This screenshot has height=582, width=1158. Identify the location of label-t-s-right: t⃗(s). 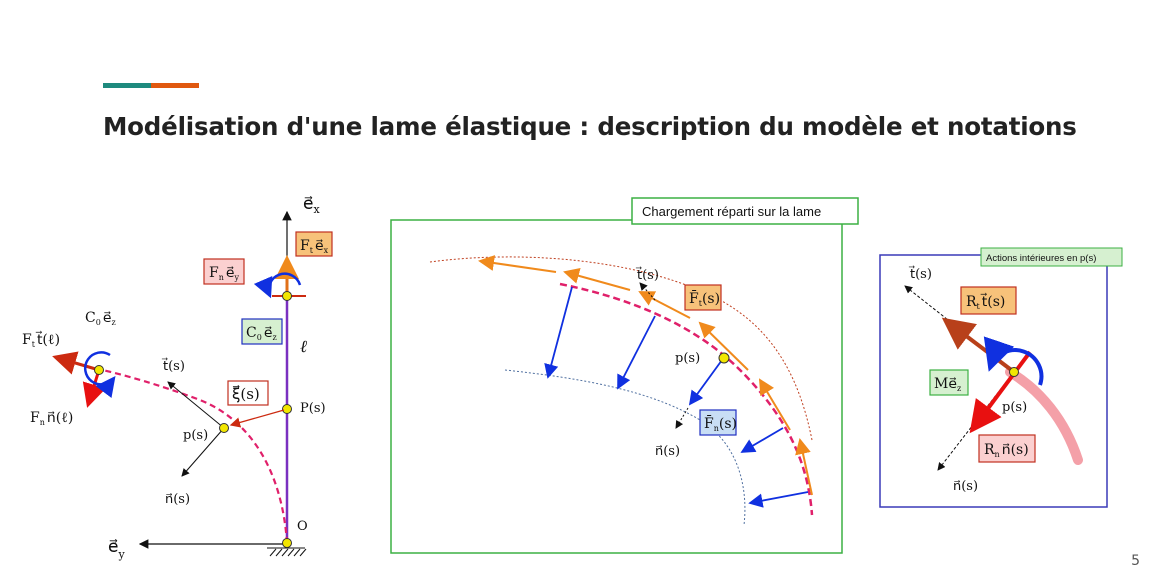
(920, 274).